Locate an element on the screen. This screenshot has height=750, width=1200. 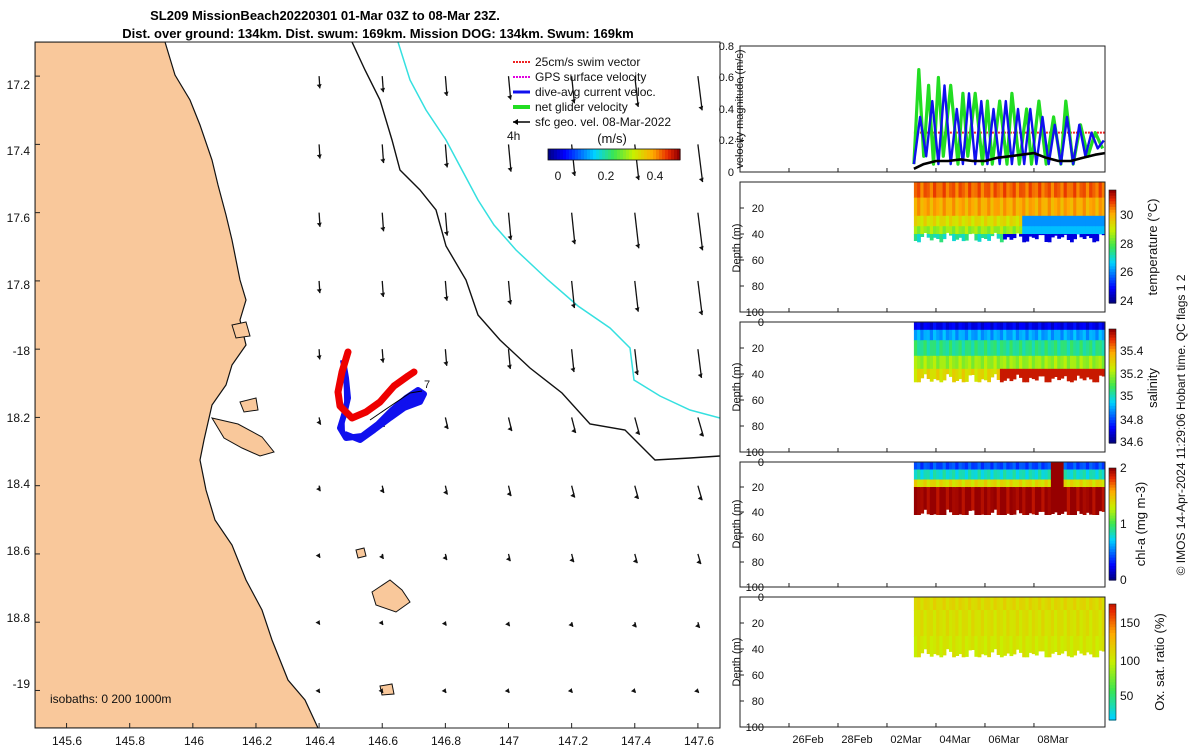
speed-colorbar-frame is located at coordinates (614, 154).